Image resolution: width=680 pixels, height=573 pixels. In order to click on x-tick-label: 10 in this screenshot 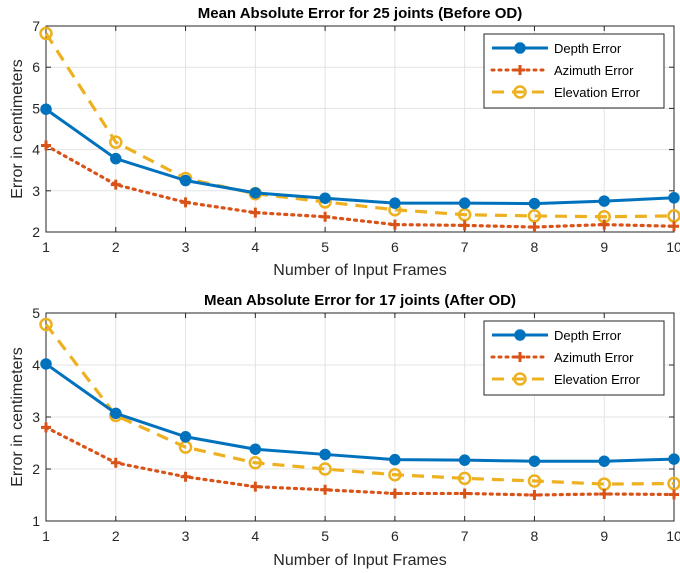, I will do `click(673, 536)`.